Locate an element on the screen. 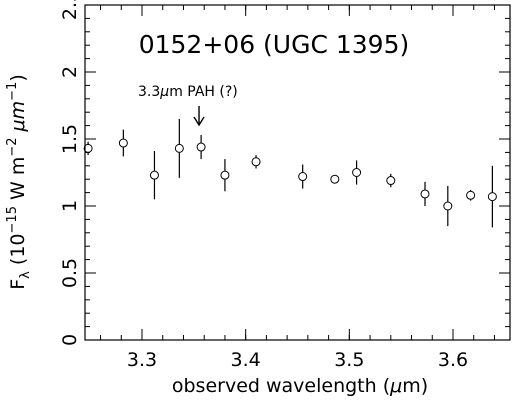 The height and width of the screenshot is (403, 521). y-tick-label: 0 is located at coordinates (70, 340).